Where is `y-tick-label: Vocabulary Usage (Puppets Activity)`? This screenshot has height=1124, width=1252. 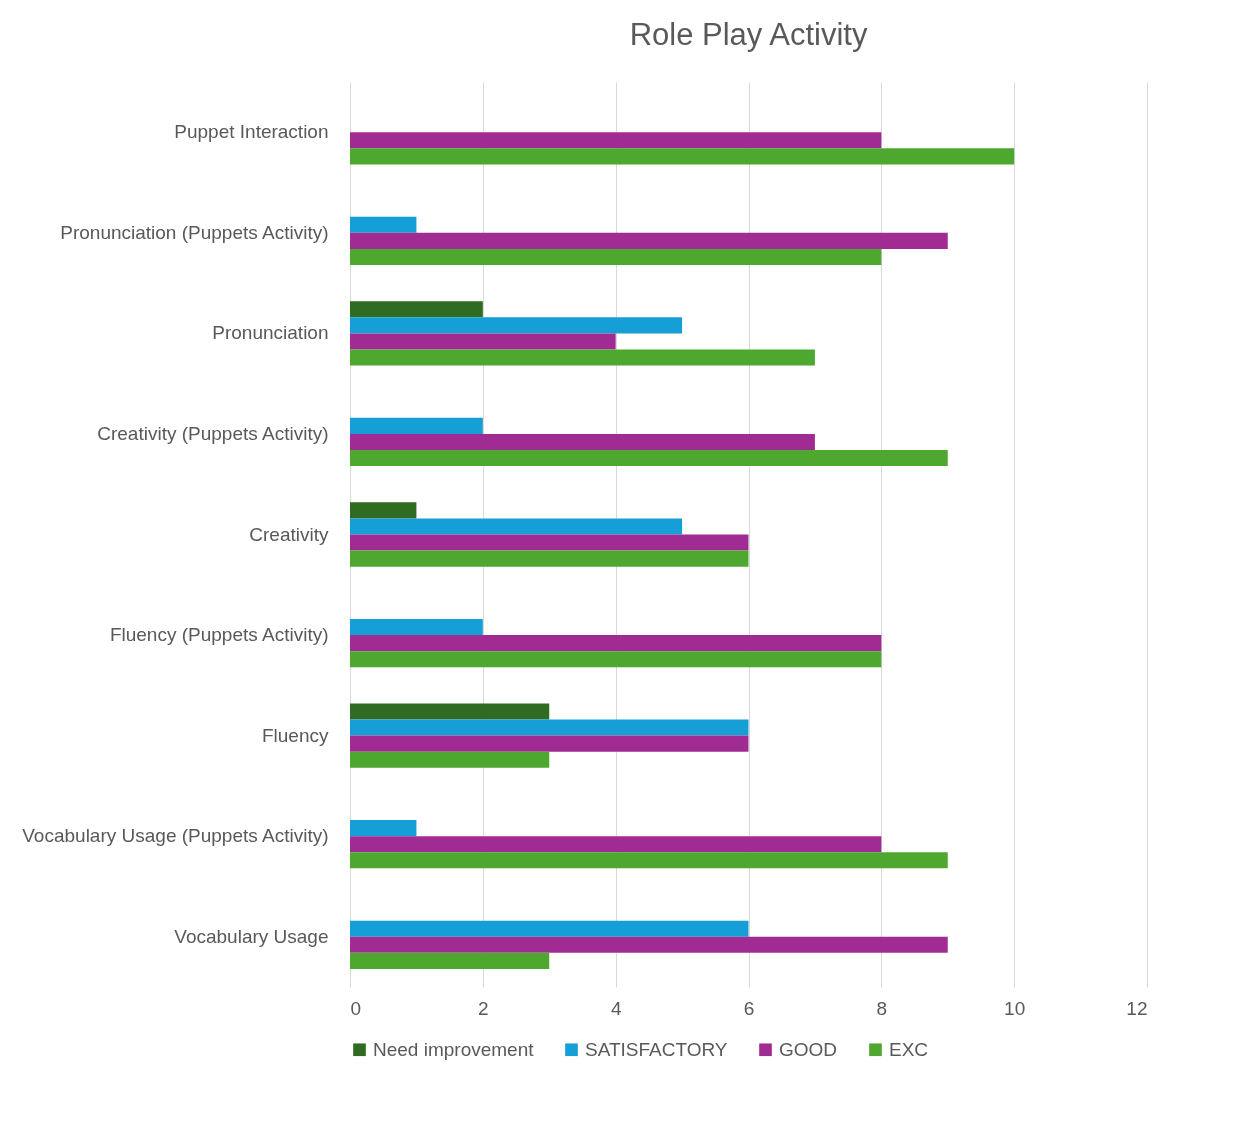
y-tick-label: Vocabulary Usage (Puppets Activity) is located at coordinates (175, 836).